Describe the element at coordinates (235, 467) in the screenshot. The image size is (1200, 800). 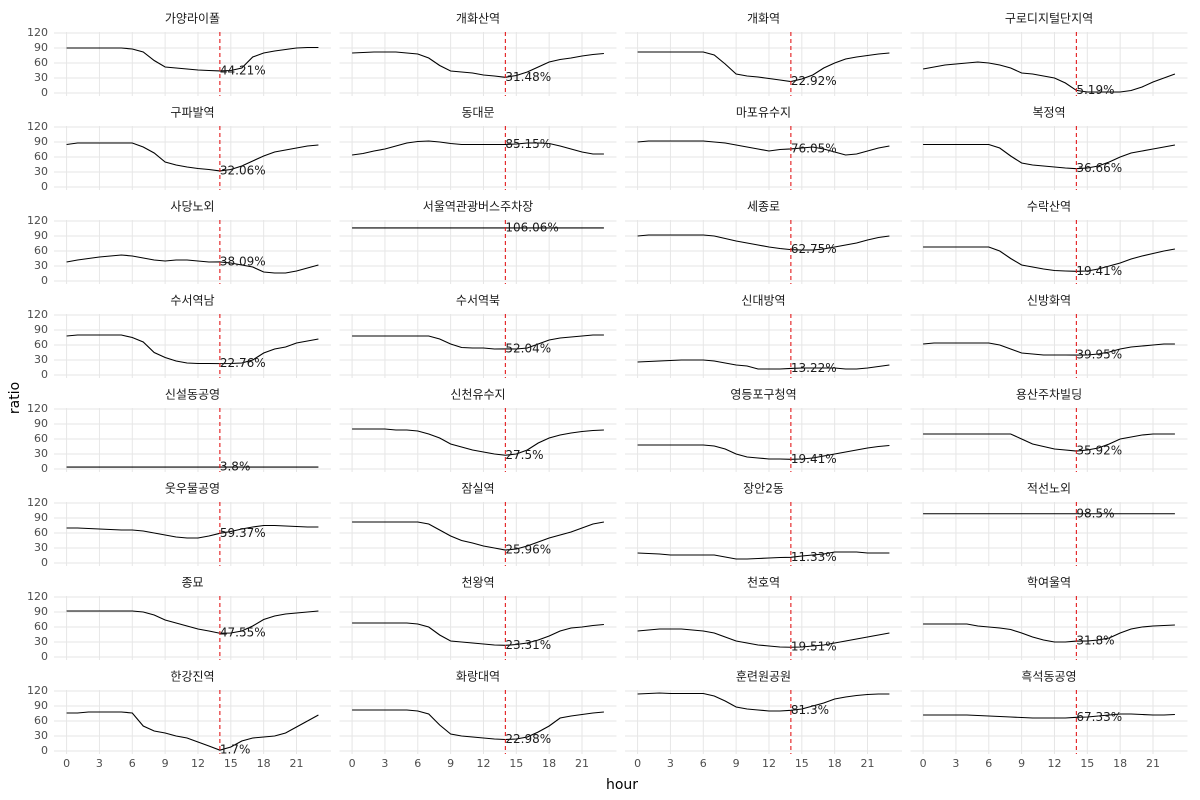
I see `value-label: 3.8%` at that location.